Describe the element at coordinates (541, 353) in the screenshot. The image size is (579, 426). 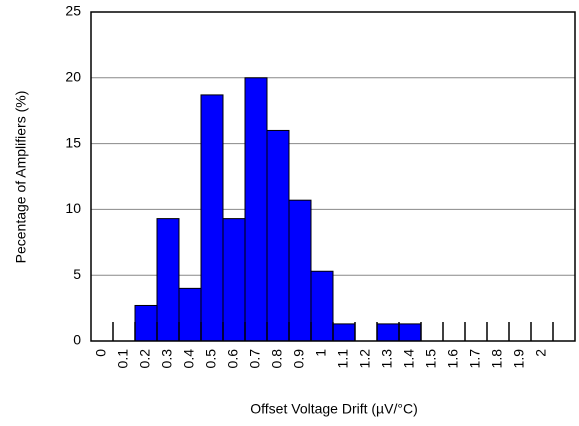
I see `x-tick-label: 2` at that location.